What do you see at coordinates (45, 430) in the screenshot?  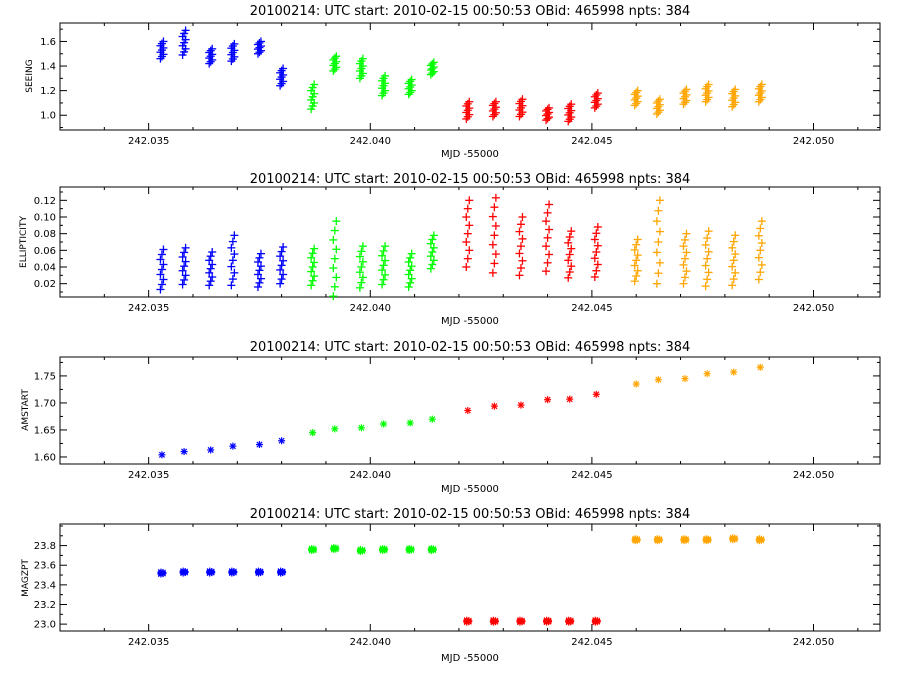 I see `y-tick-label: 1.65` at bounding box center [45, 430].